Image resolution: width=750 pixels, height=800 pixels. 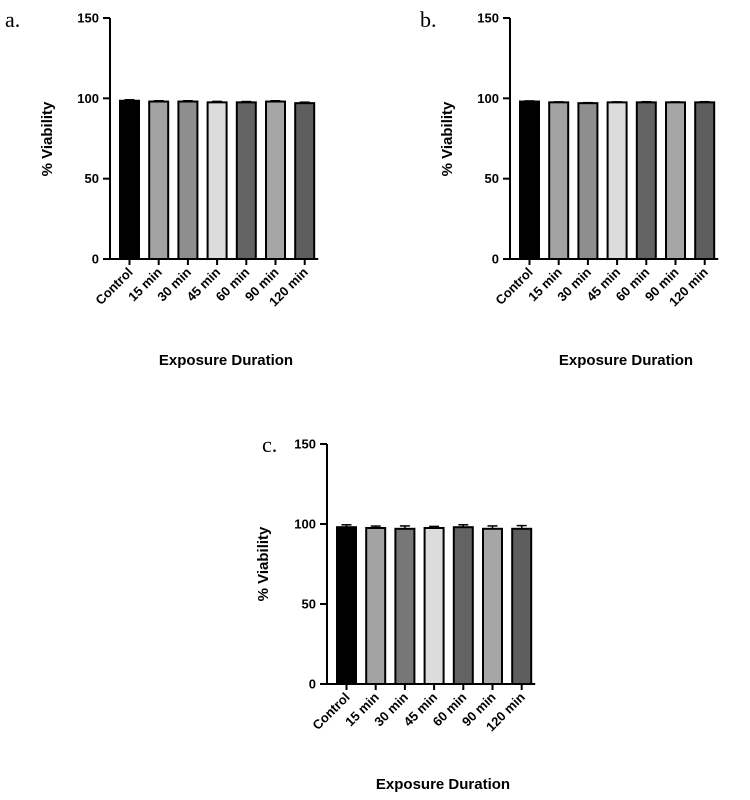 I want to click on panel-label: c., so click(x=269, y=444).